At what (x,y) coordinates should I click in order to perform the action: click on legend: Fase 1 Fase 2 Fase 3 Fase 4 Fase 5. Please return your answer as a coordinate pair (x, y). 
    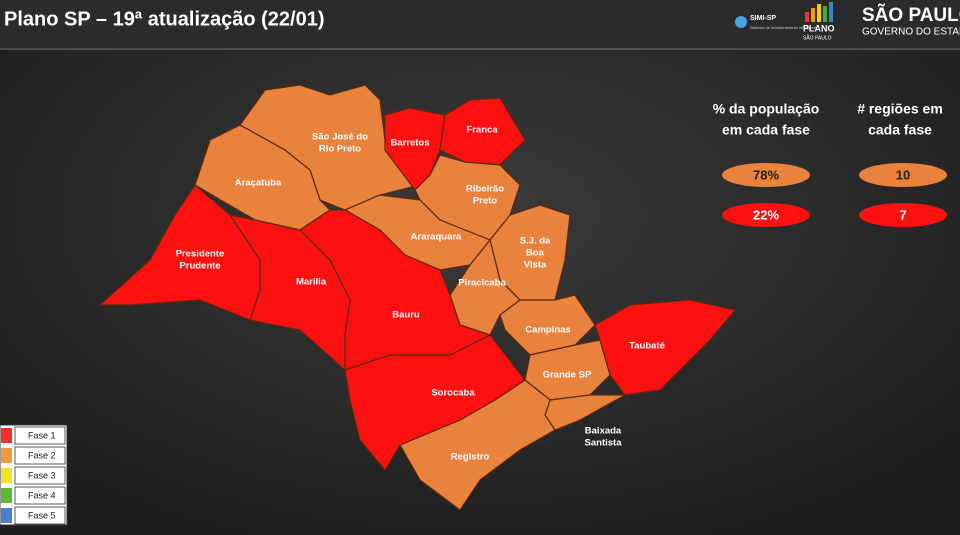
    Looking at the image, I should click on (33, 475).